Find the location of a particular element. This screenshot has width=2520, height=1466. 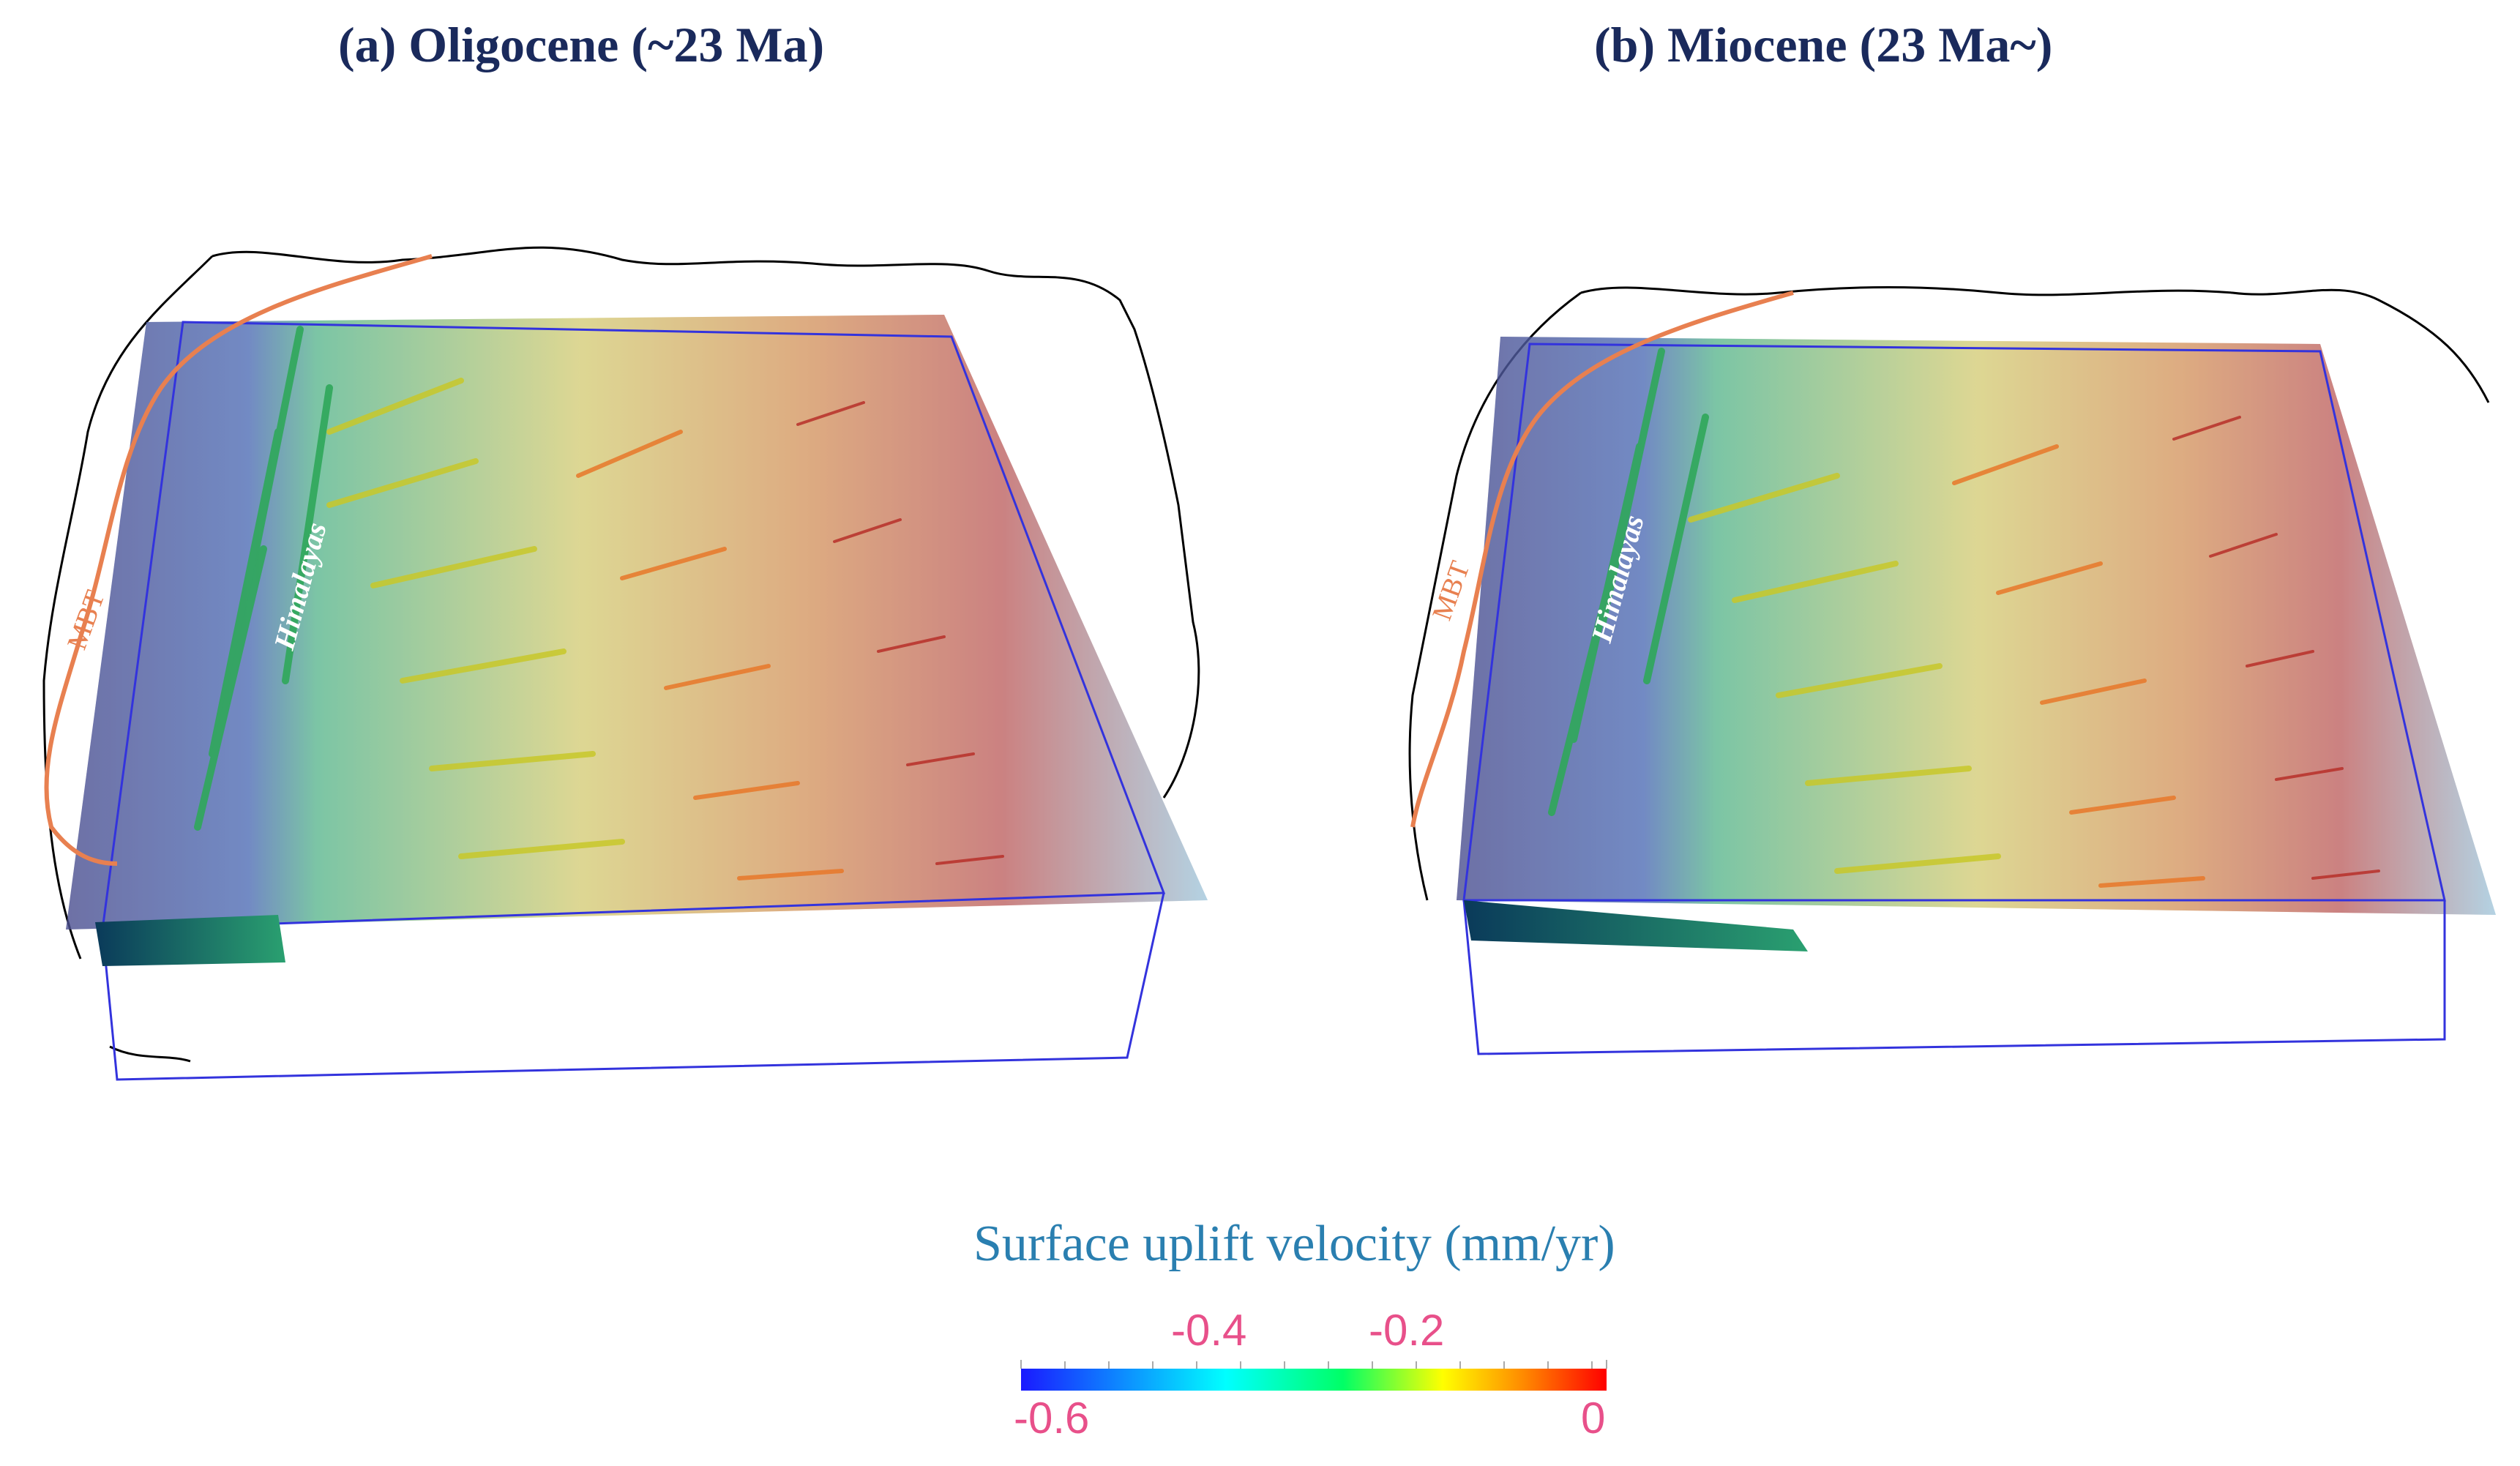

colorbar-gradient is located at coordinates (1314, 1380).